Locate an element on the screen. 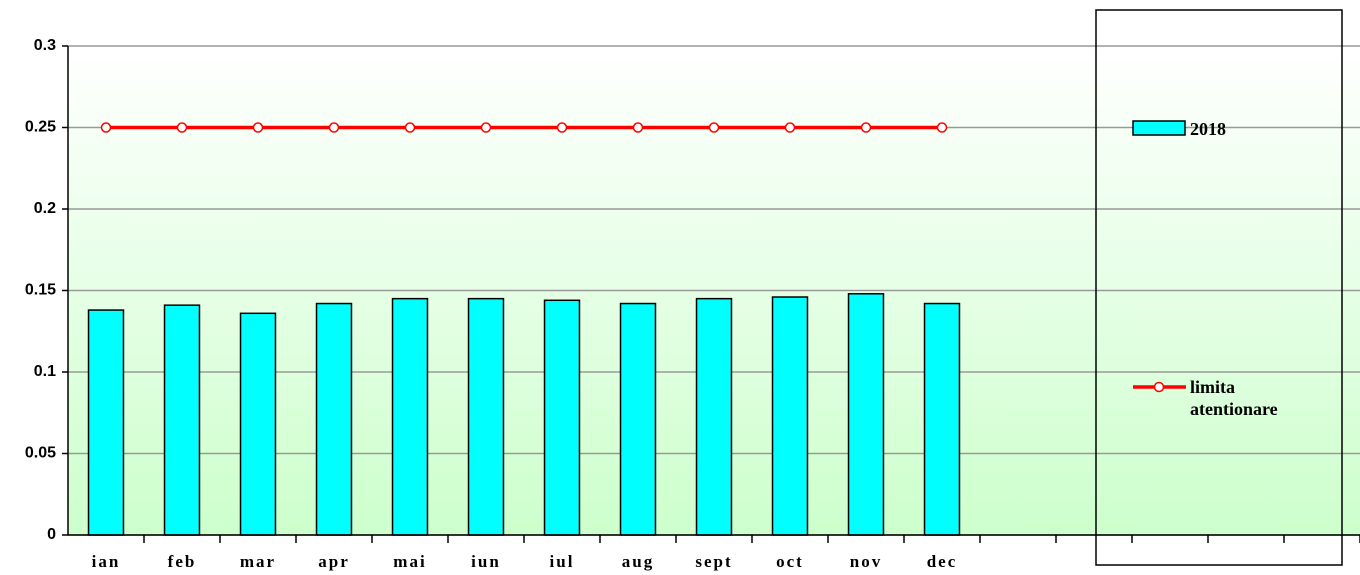  x-tick-label: ian is located at coordinates (106, 561).